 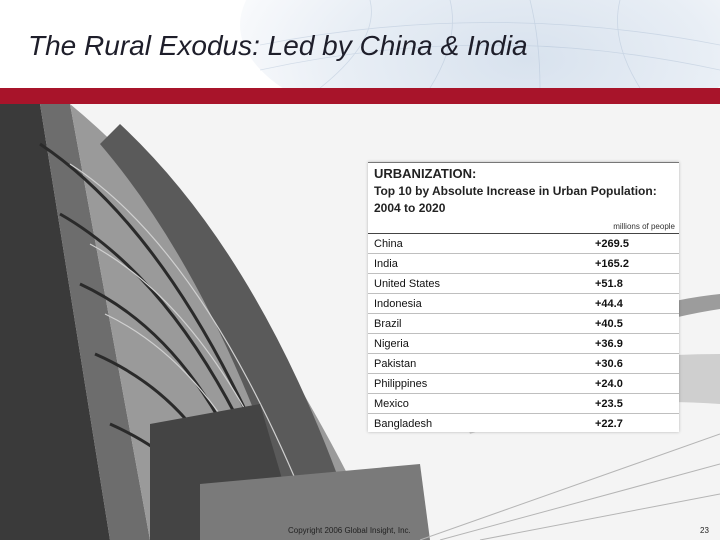 What do you see at coordinates (478, 243) in the screenshot?
I see `country-cell: China` at bounding box center [478, 243].